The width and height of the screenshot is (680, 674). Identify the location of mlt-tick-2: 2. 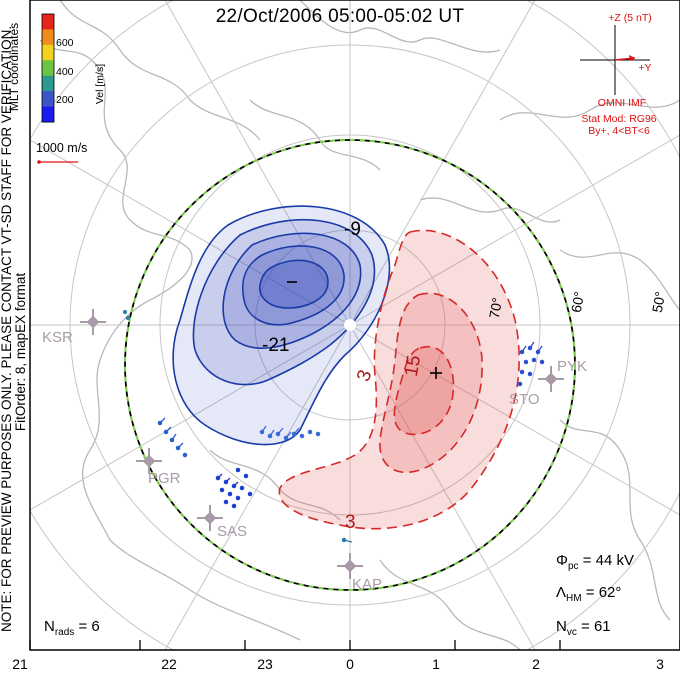
(536, 664).